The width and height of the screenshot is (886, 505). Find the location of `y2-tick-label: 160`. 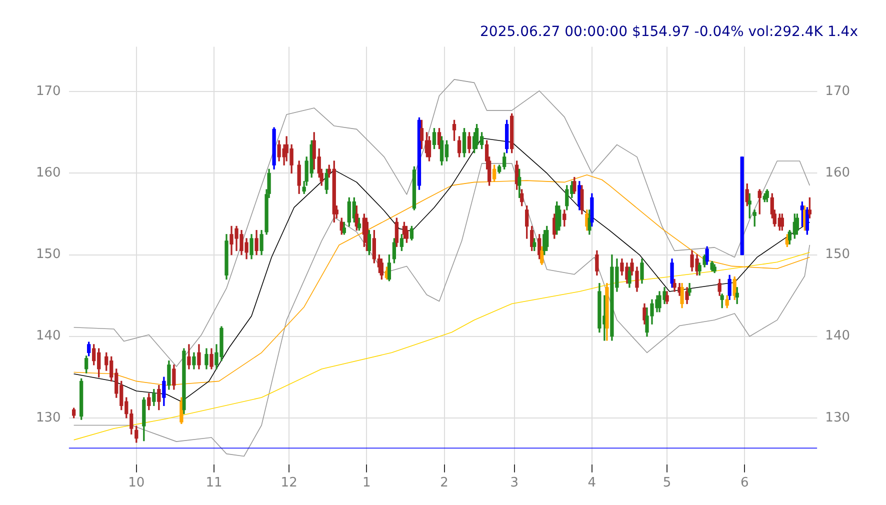

y2-tick-label: 160 is located at coordinates (837, 173).